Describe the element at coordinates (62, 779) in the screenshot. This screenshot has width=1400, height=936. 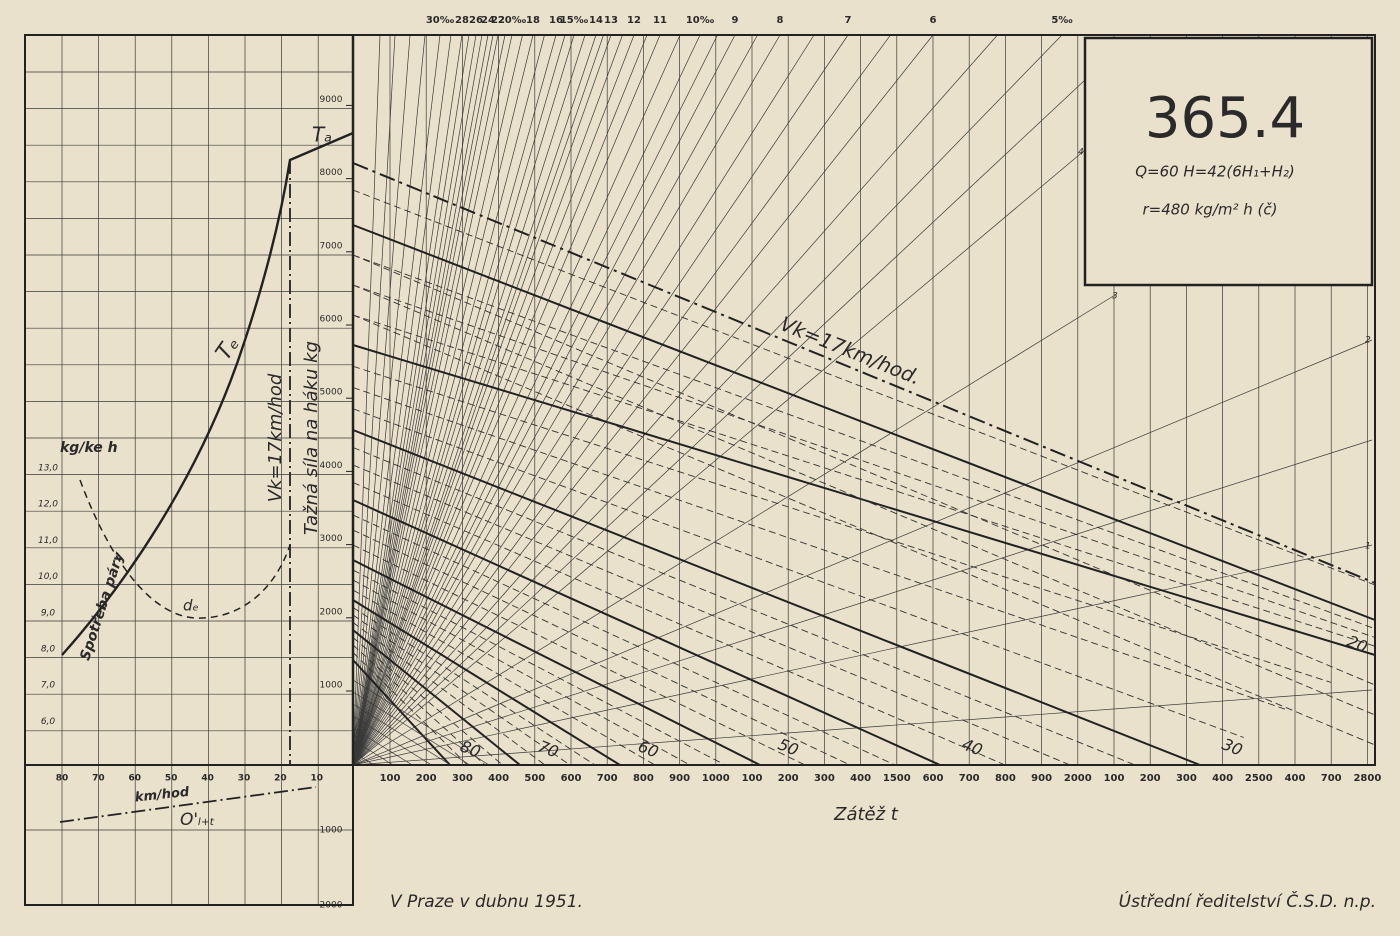
I see `speed-tick-label: 80` at that location.